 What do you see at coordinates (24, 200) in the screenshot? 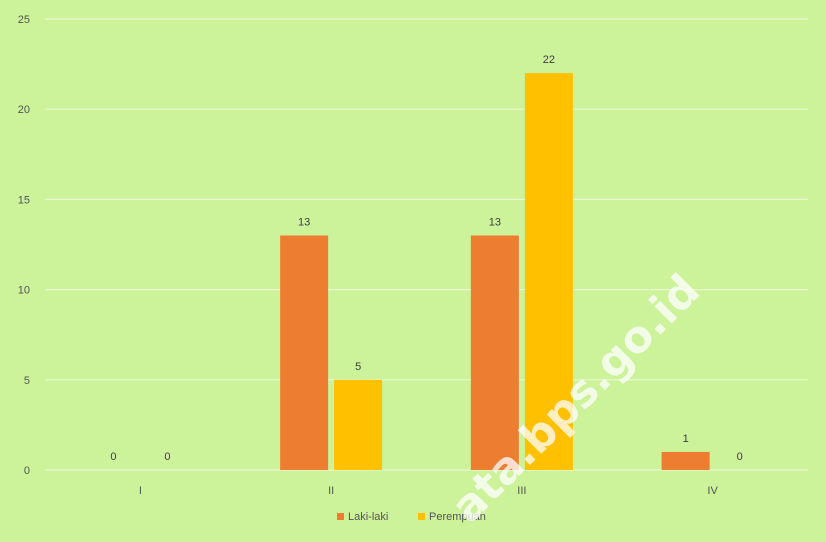
I see `y-tick-label: 15` at bounding box center [24, 200].